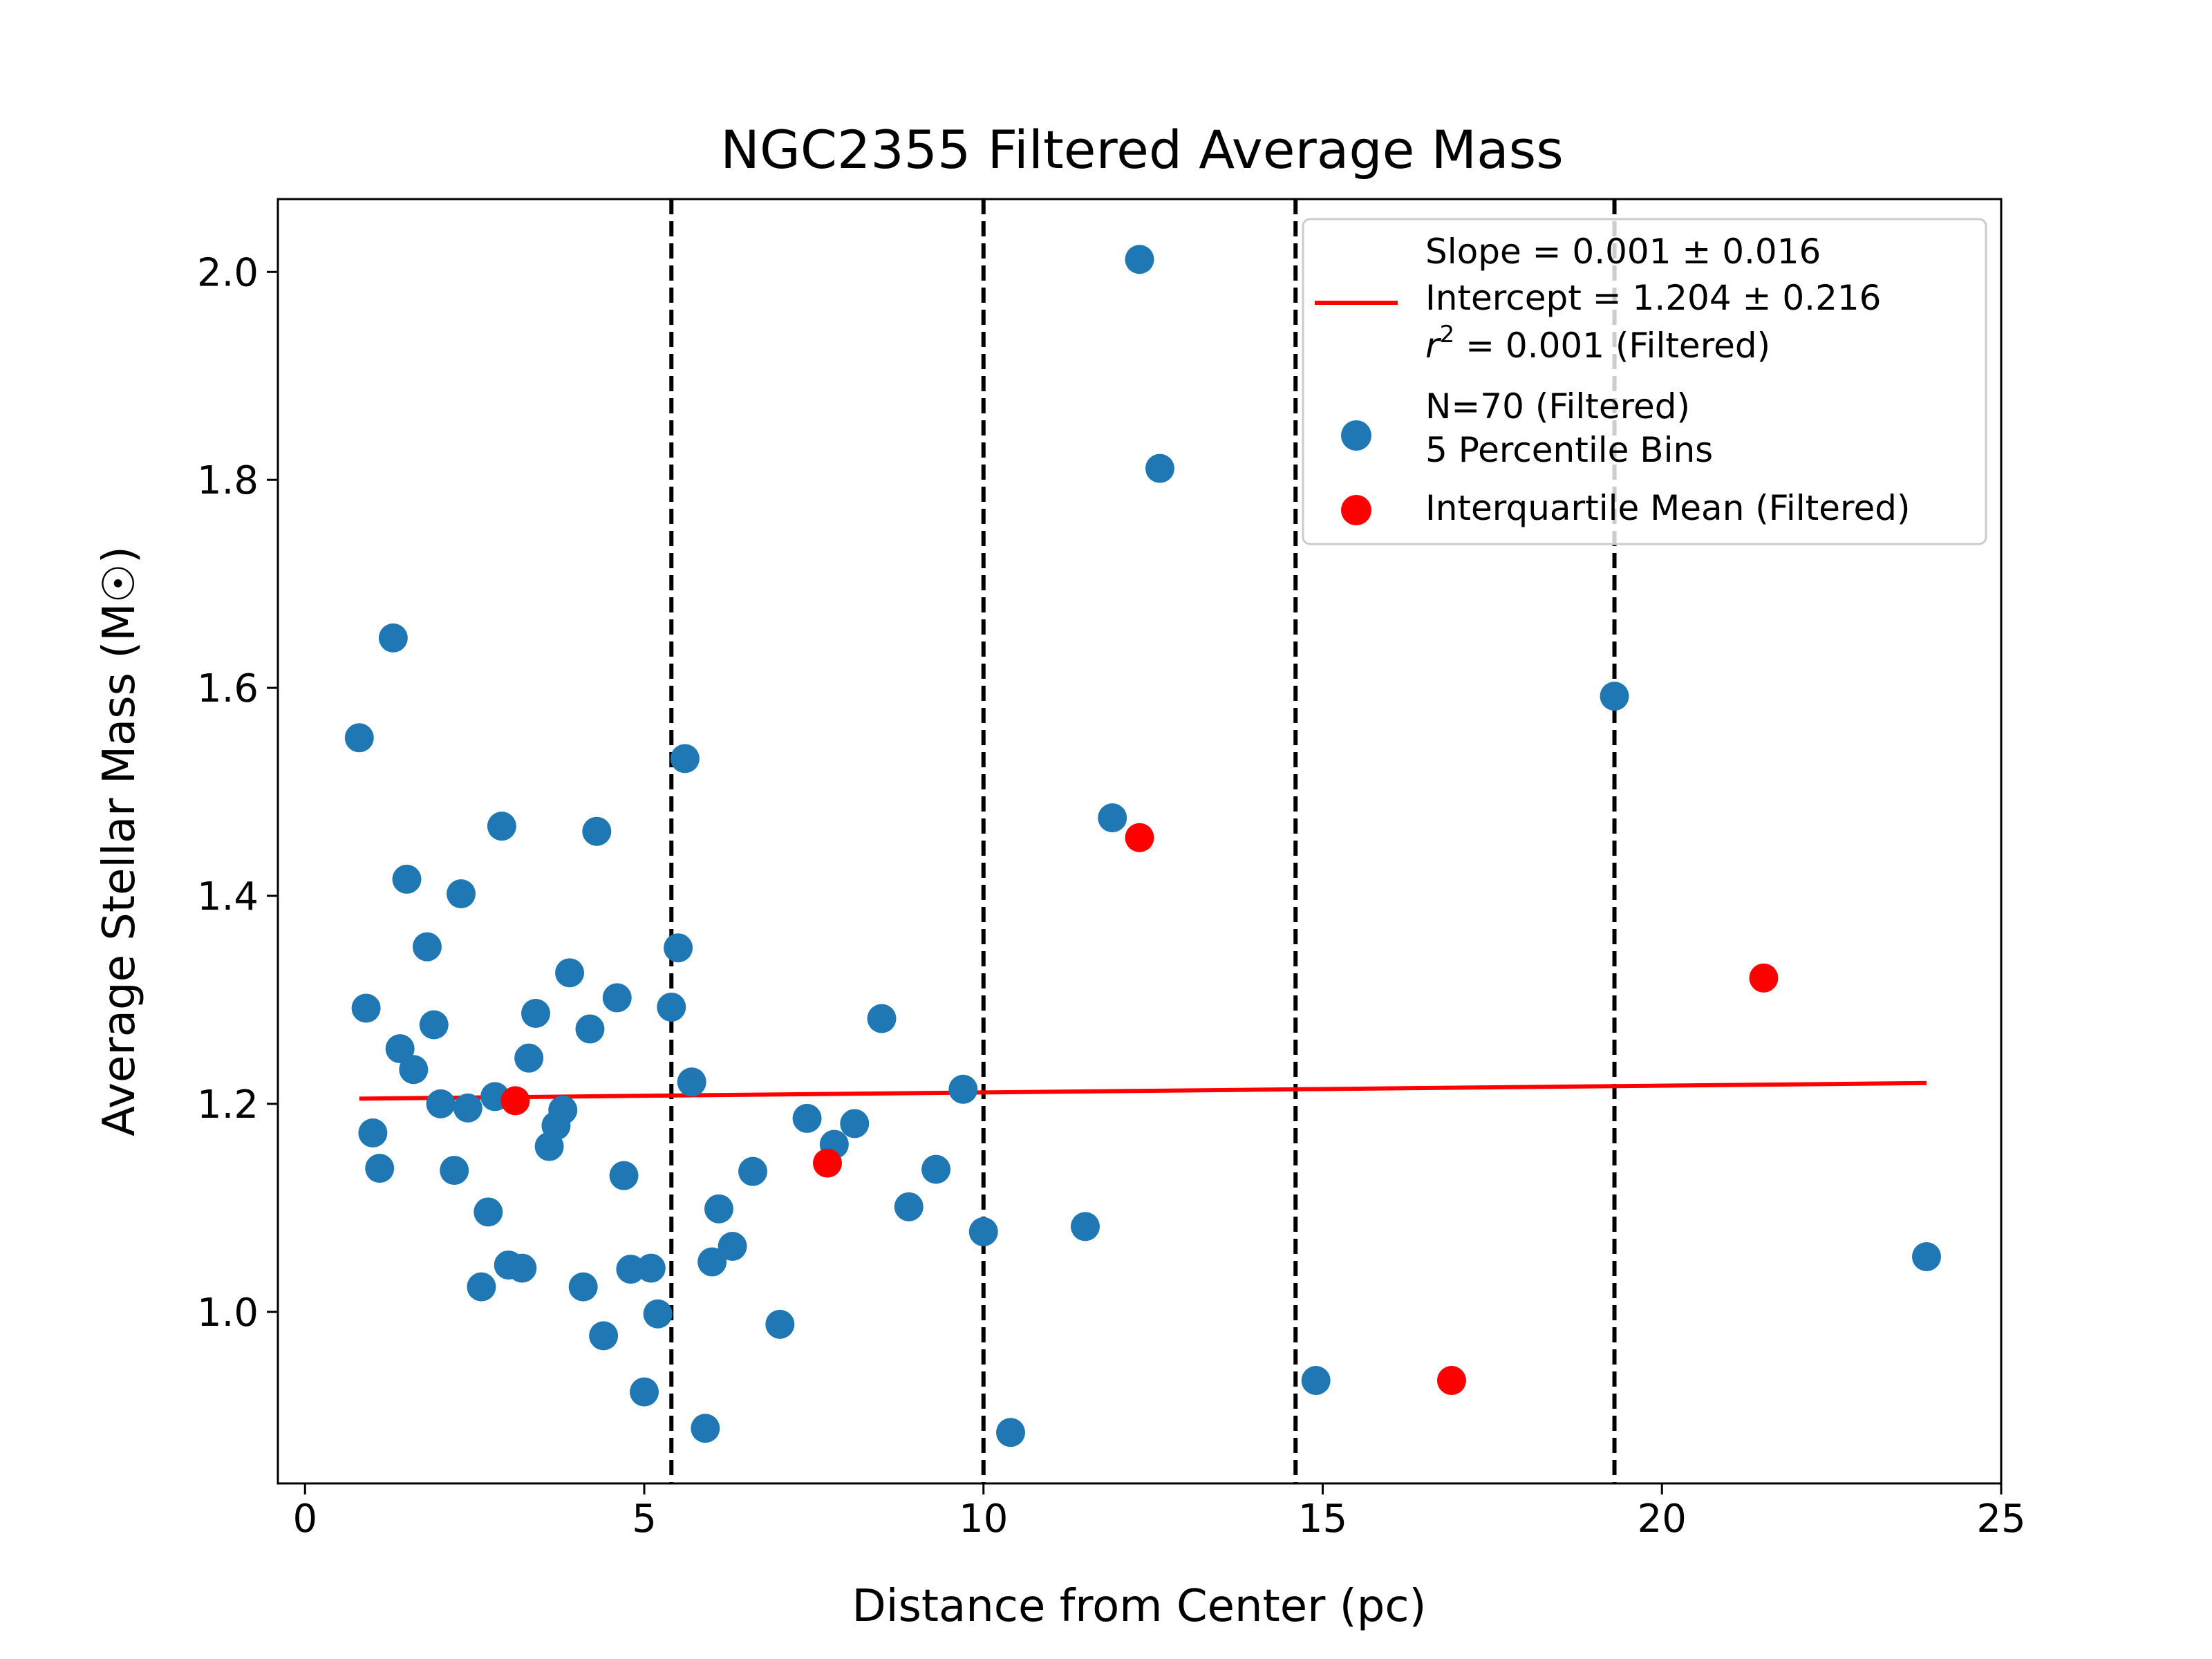 This screenshot has width=2212, height=1659. Describe the element at coordinates (1558, 406) in the screenshot. I see `legend-n70: N=70 (Filtered)` at that location.